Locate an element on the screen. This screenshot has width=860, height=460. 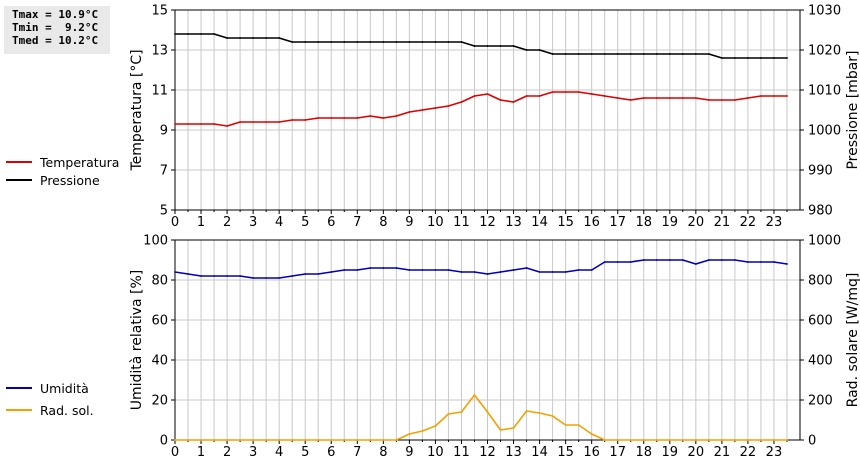
legend-item-rad-sol: Rad. sol. is located at coordinates (50, 410).